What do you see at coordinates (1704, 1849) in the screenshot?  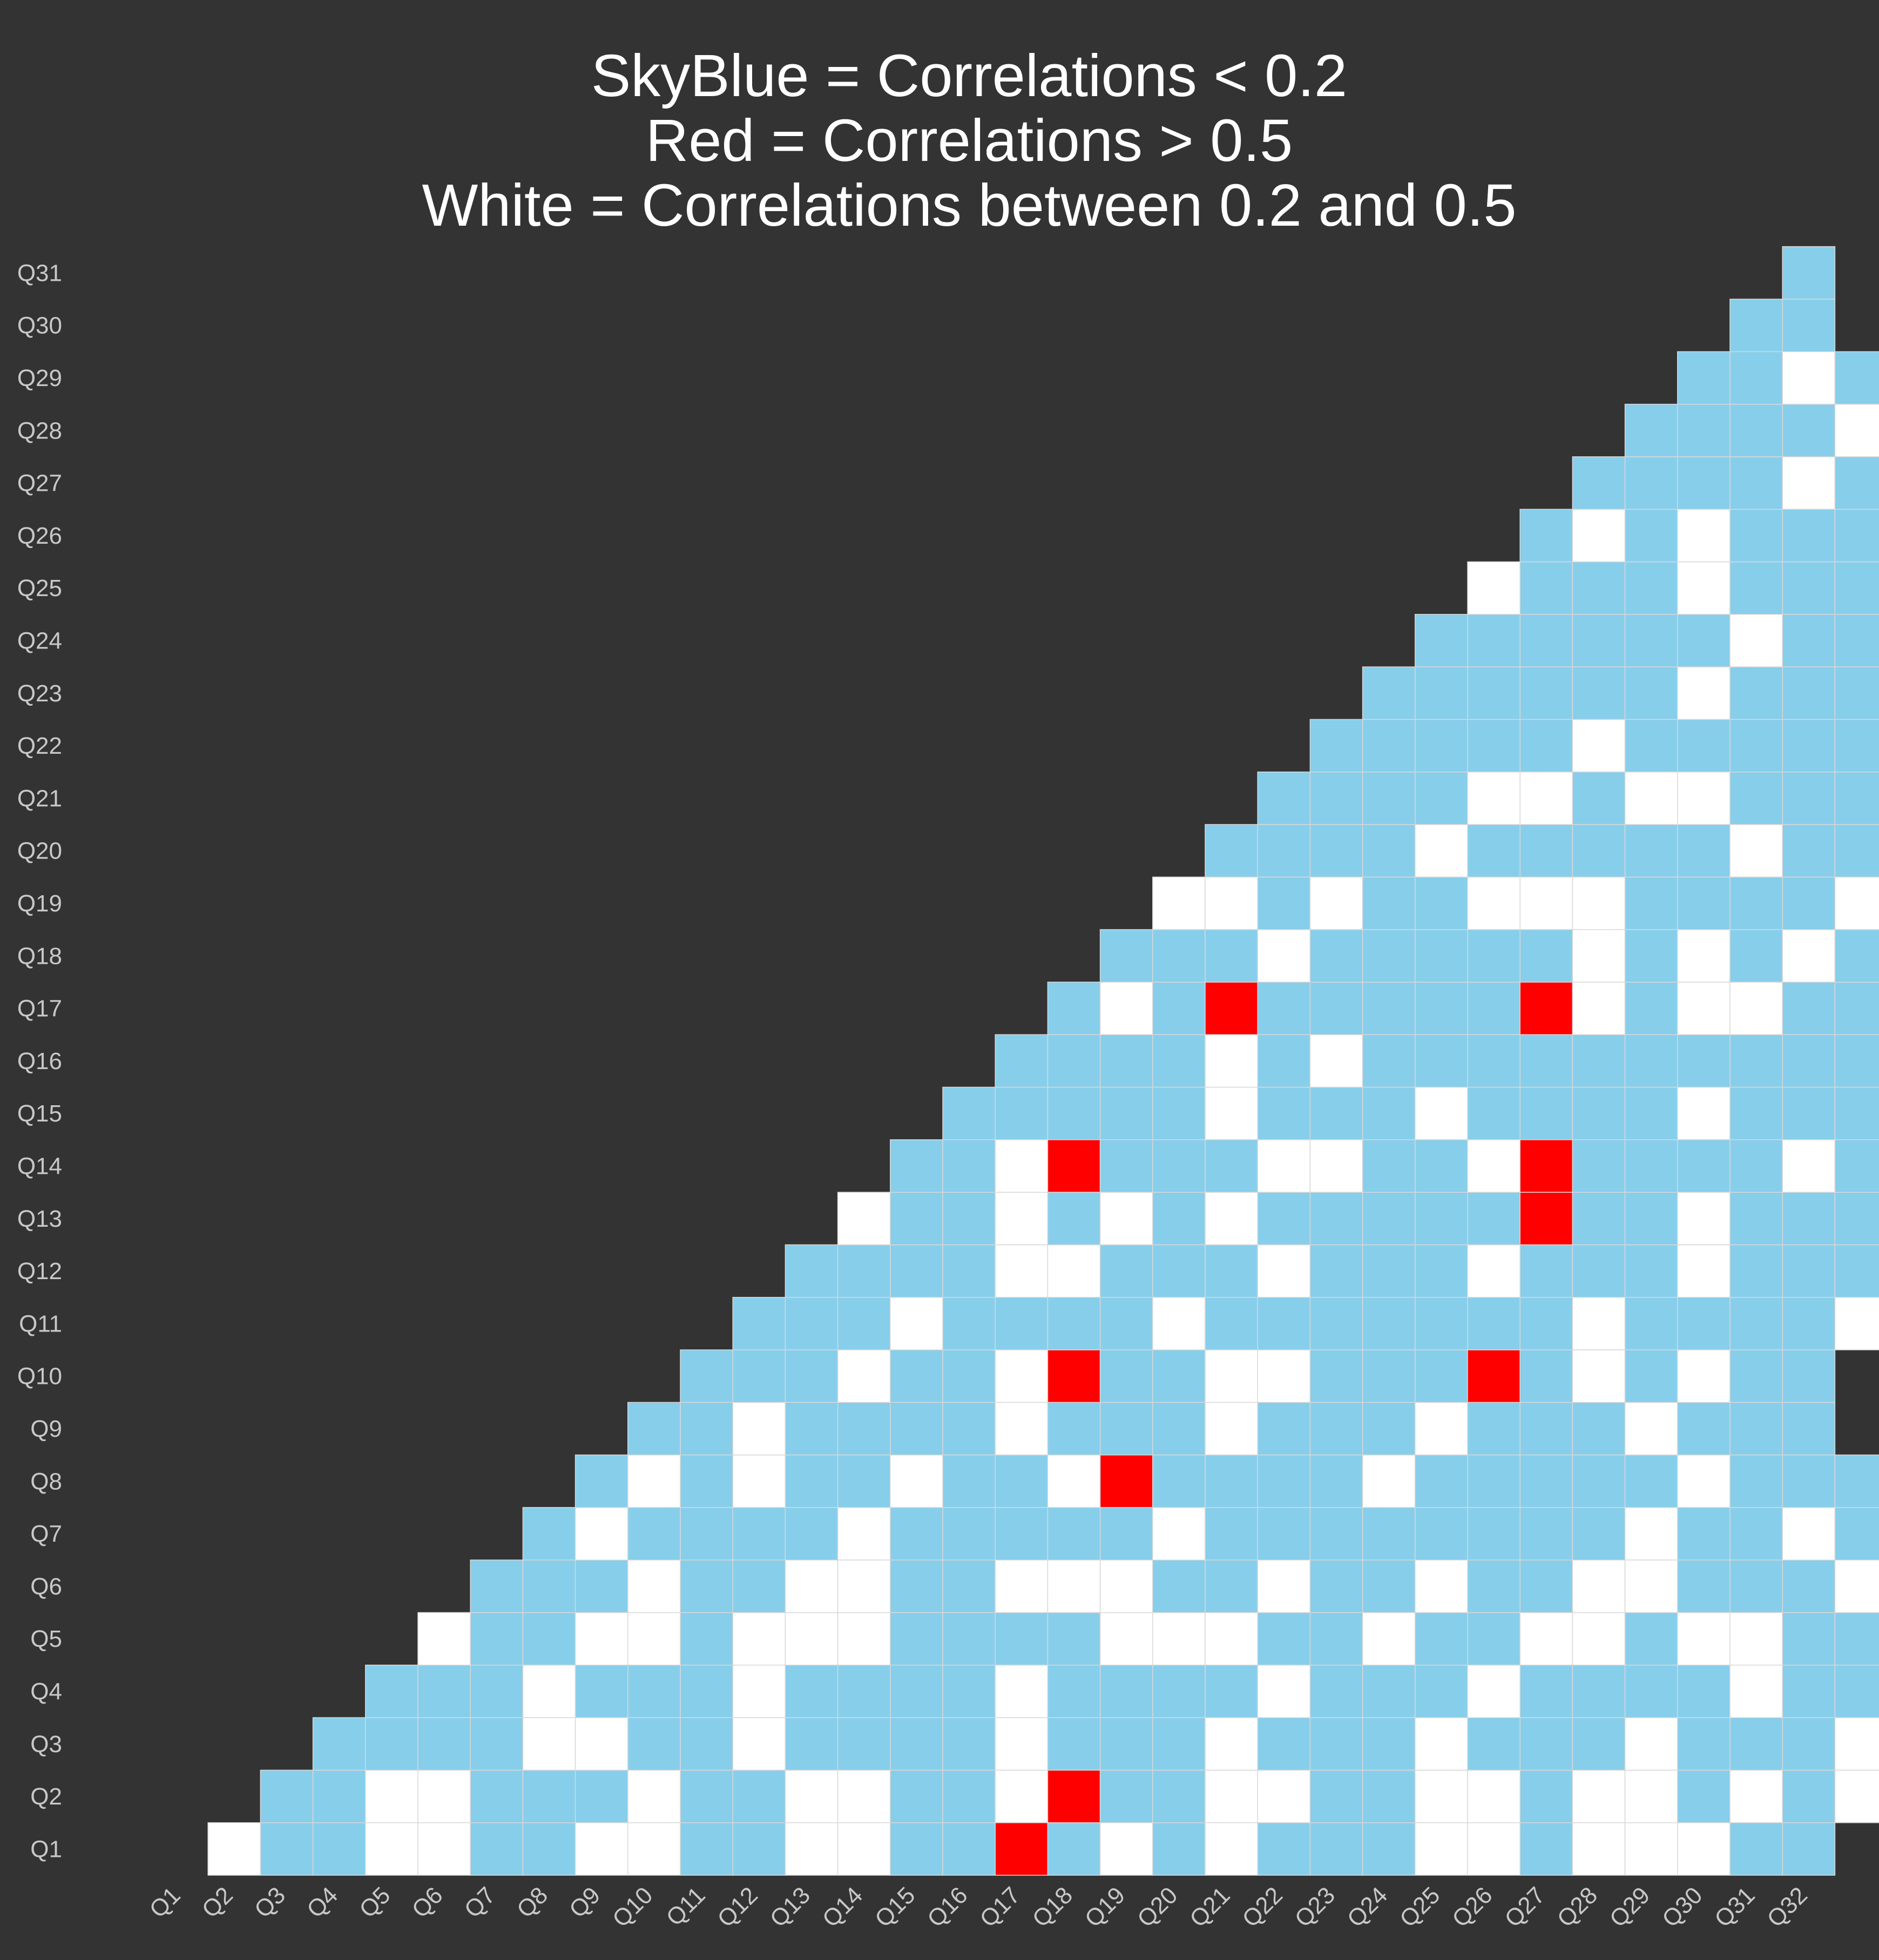 I see `heatmap-cell-Q1-Q30` at bounding box center [1704, 1849].